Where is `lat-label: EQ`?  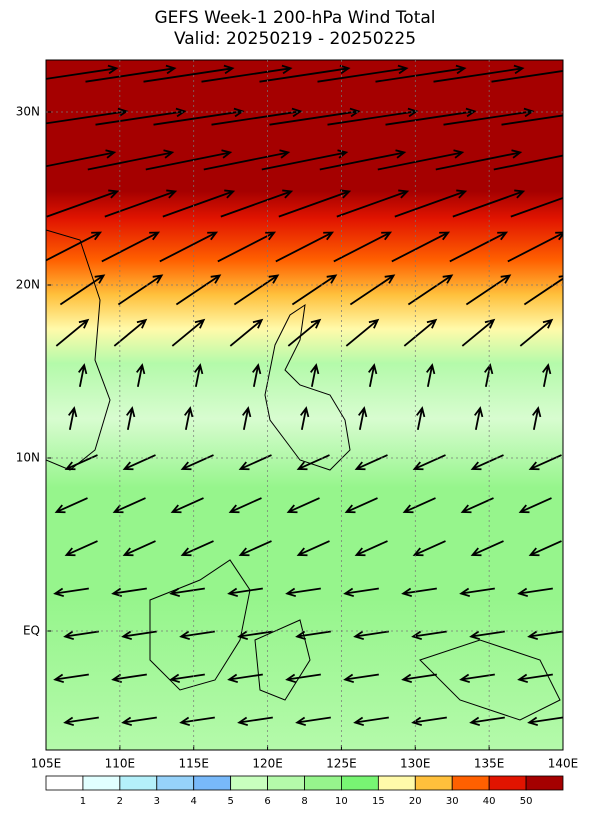 lat-label: EQ is located at coordinates (31, 631).